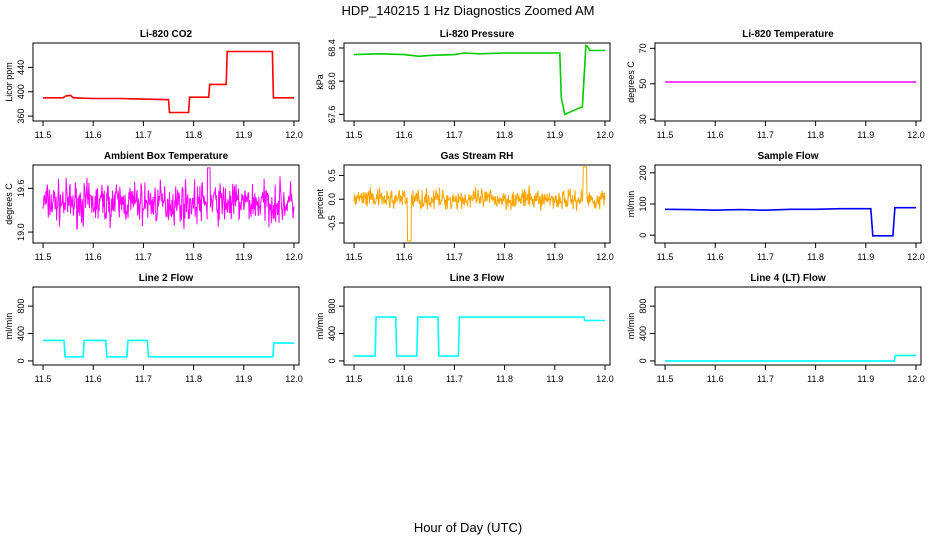 The width and height of the screenshot is (936, 540). Describe the element at coordinates (21, 116) in the screenshot. I see `y-tick-label: 360` at that location.